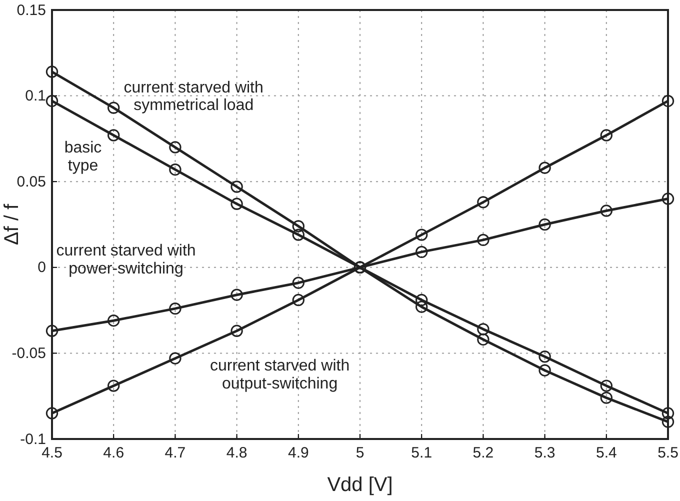  Describe the element at coordinates (31, 181) in the screenshot. I see `y-tick-label: 0.05` at that location.